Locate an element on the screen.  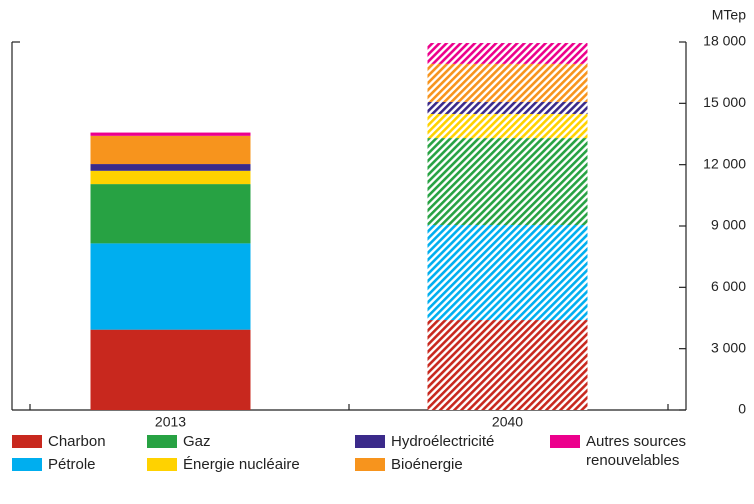
legend-item: Autres sources renouvelables is located at coordinates (640, 451).